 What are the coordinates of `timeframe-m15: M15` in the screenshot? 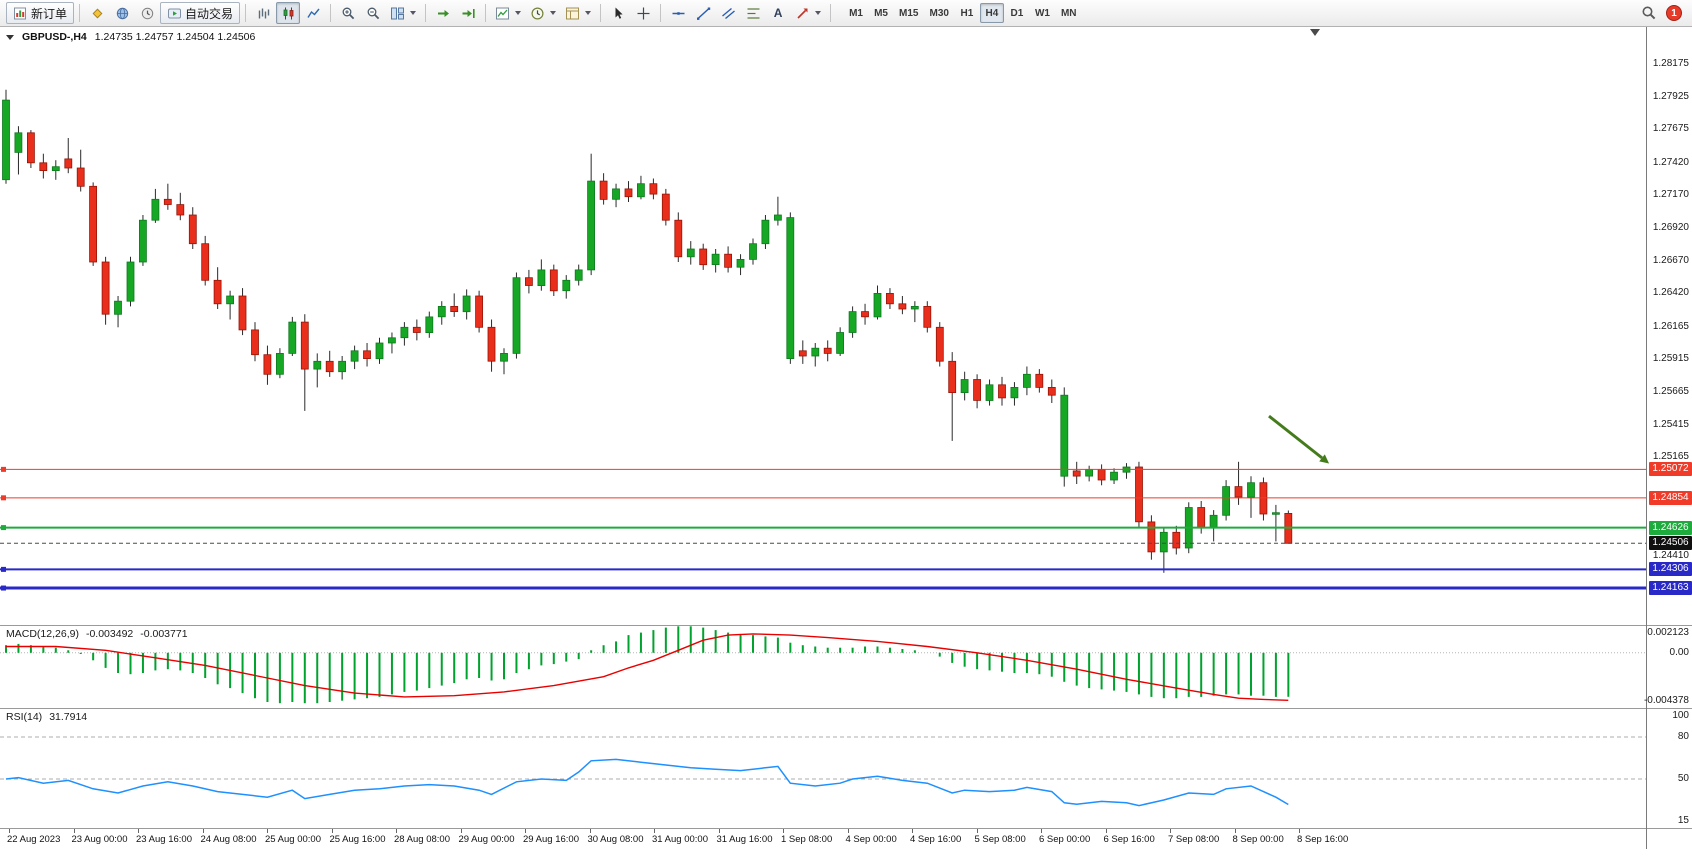 It's located at (909, 13).